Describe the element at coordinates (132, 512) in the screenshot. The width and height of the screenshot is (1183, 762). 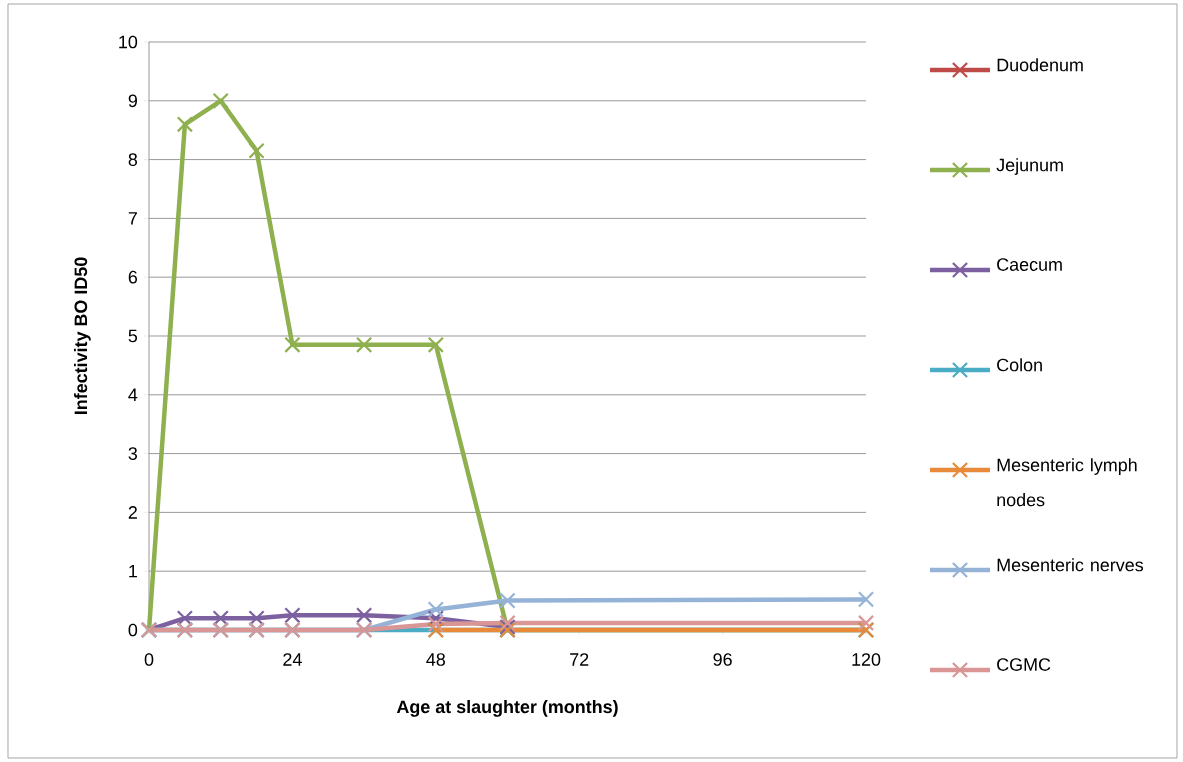
I see `y-tick-label: 2` at that location.